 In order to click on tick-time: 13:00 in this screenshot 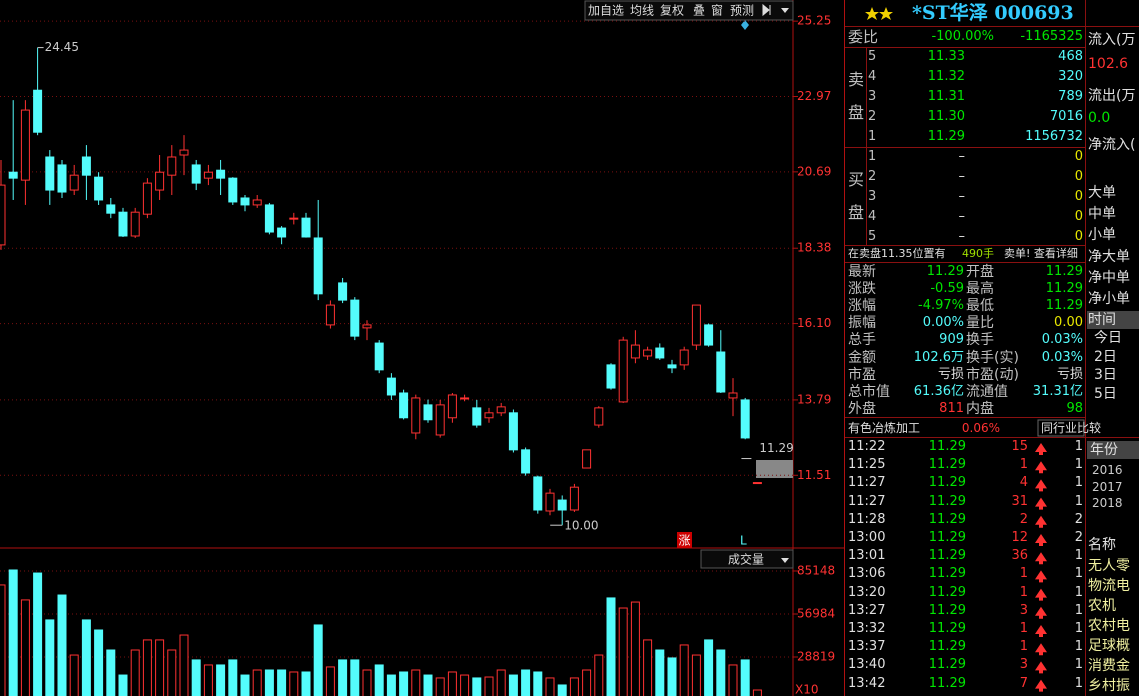, I will do `click(867, 537)`.